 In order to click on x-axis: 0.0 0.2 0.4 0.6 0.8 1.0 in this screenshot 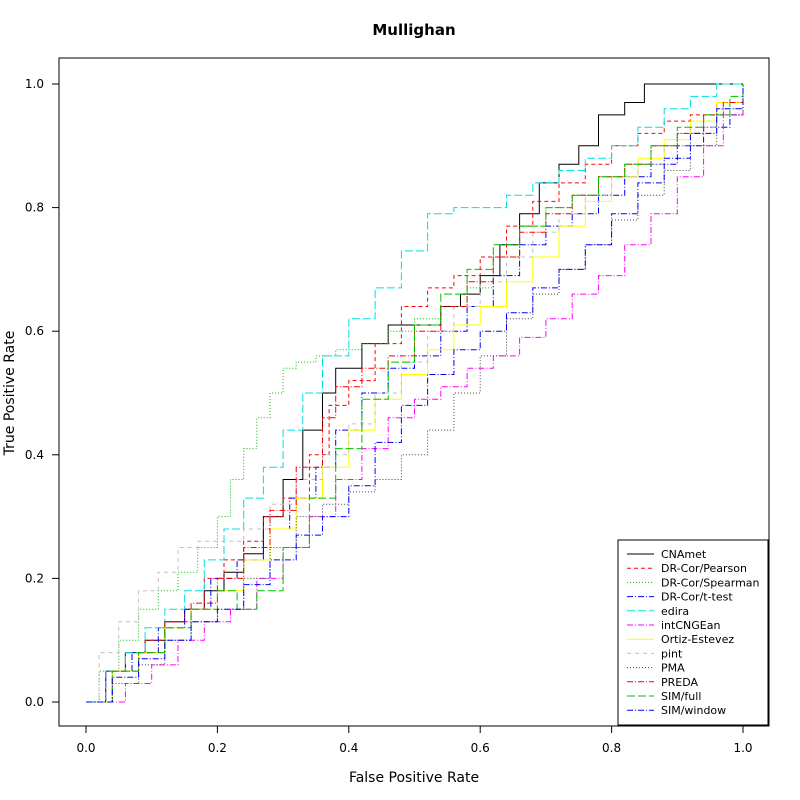, I will do `click(414, 740)`.